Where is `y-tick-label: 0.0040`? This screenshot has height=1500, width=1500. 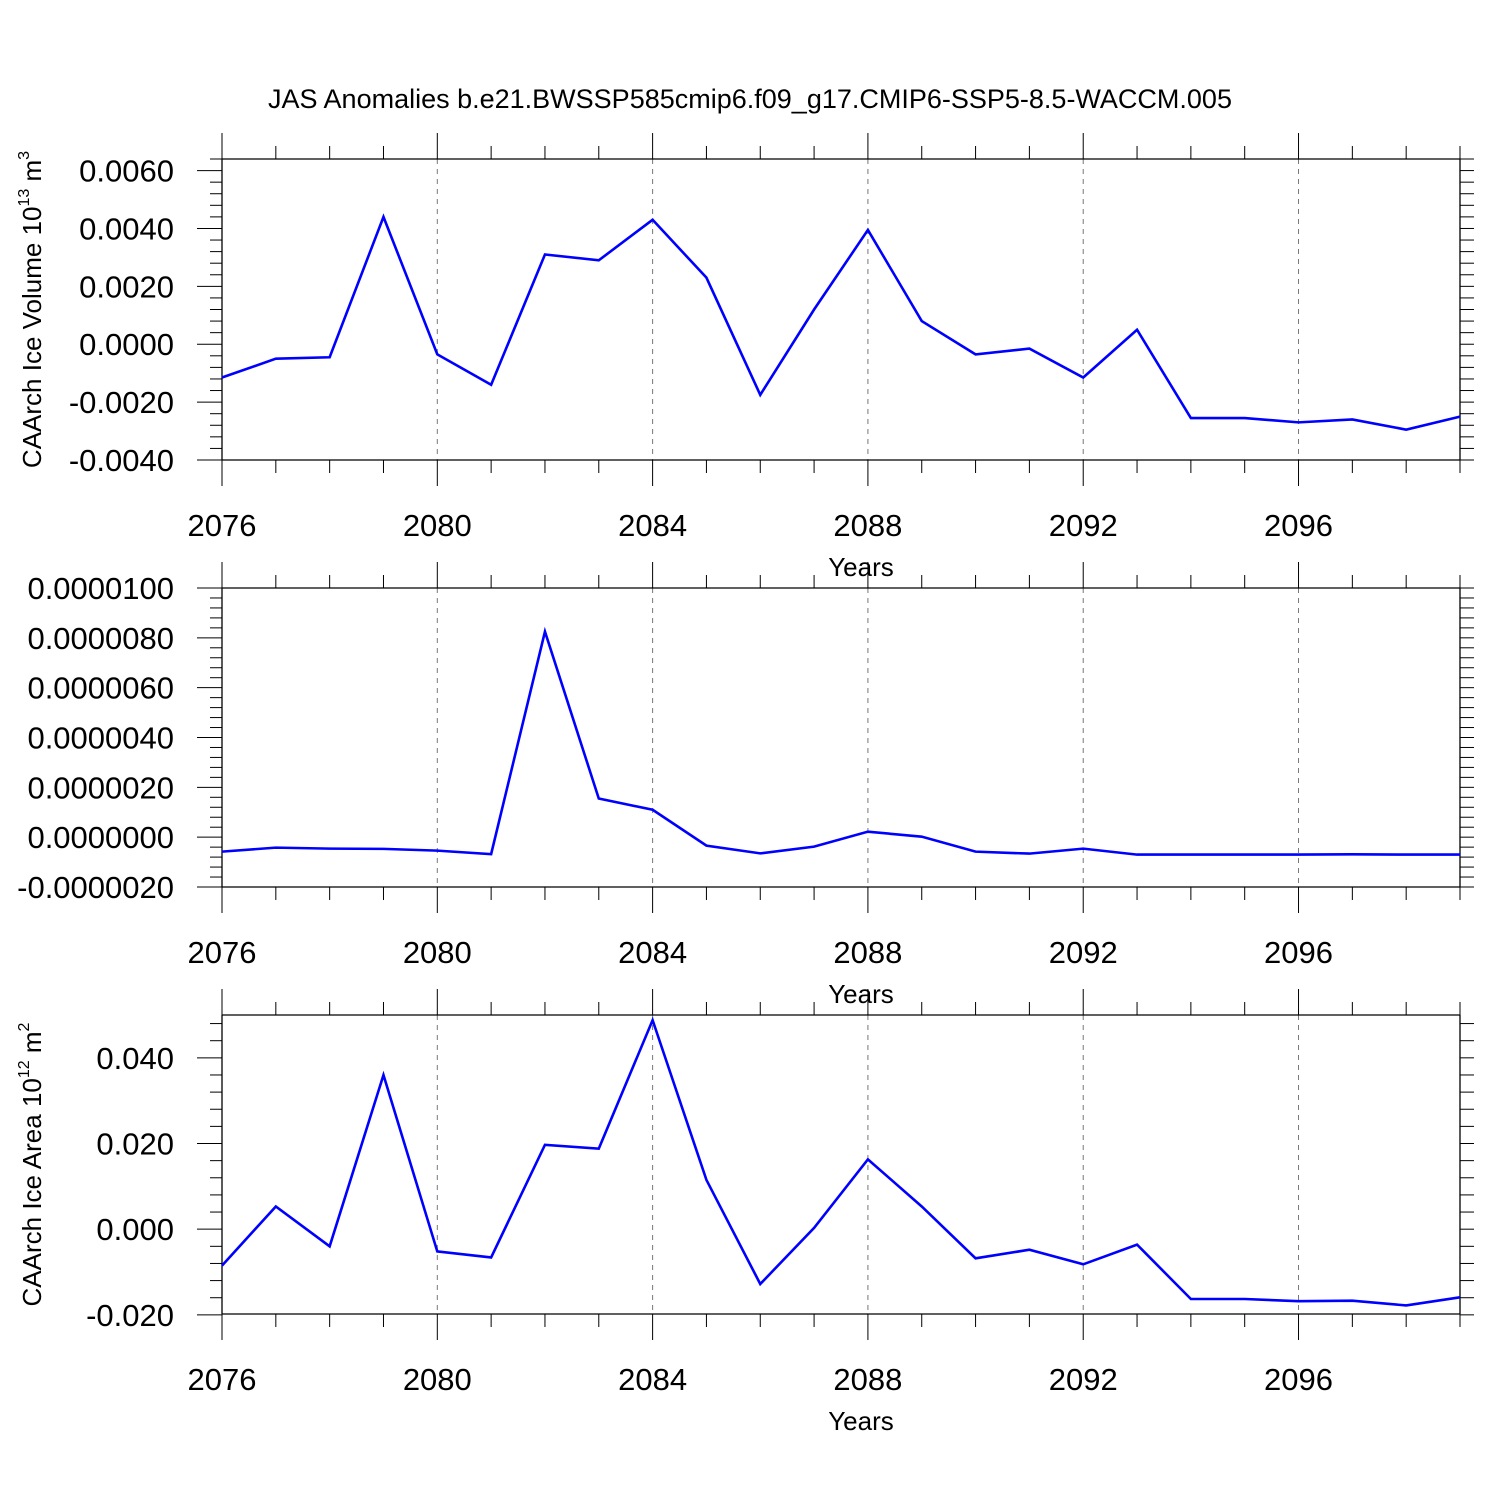 y-tick-label: 0.0040 is located at coordinates (126, 228).